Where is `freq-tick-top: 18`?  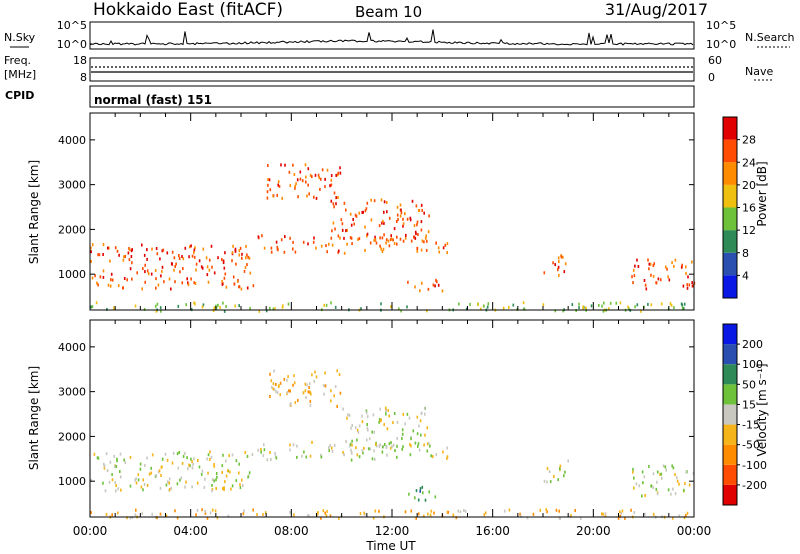
freq-tick-top: 18 is located at coordinates (80, 60).